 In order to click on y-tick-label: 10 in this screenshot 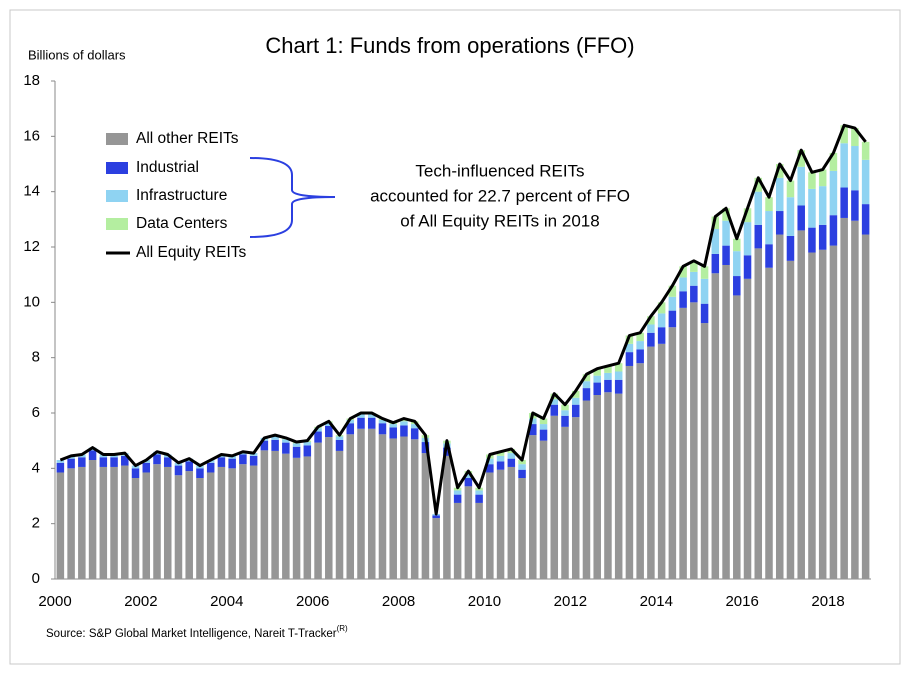, I will do `click(31, 301)`.